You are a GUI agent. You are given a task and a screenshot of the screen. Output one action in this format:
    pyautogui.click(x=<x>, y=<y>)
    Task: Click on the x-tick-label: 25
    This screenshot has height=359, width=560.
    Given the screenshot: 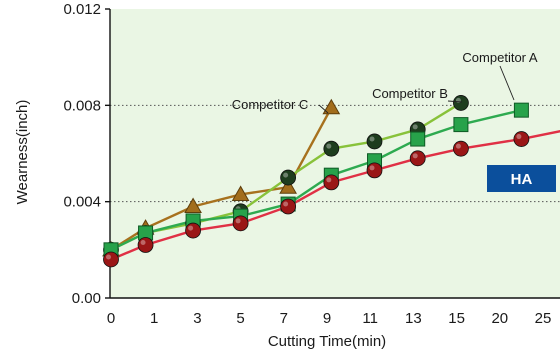 What is the action you would take?
    pyautogui.click(x=543, y=318)
    